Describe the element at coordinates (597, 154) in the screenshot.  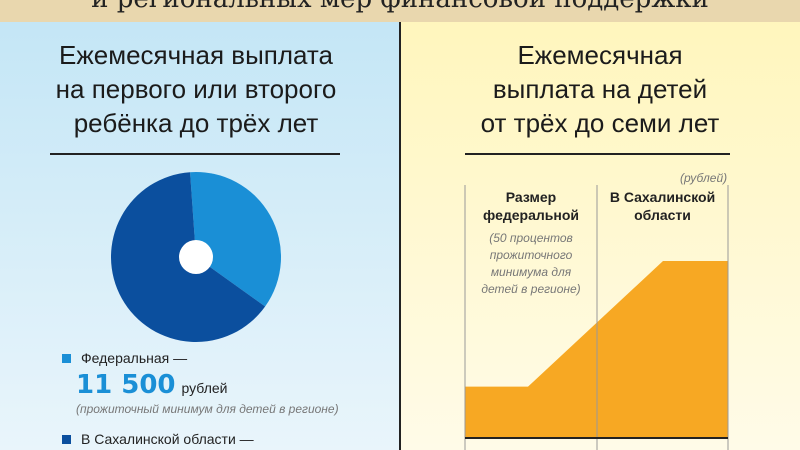
I see `right-rule` at that location.